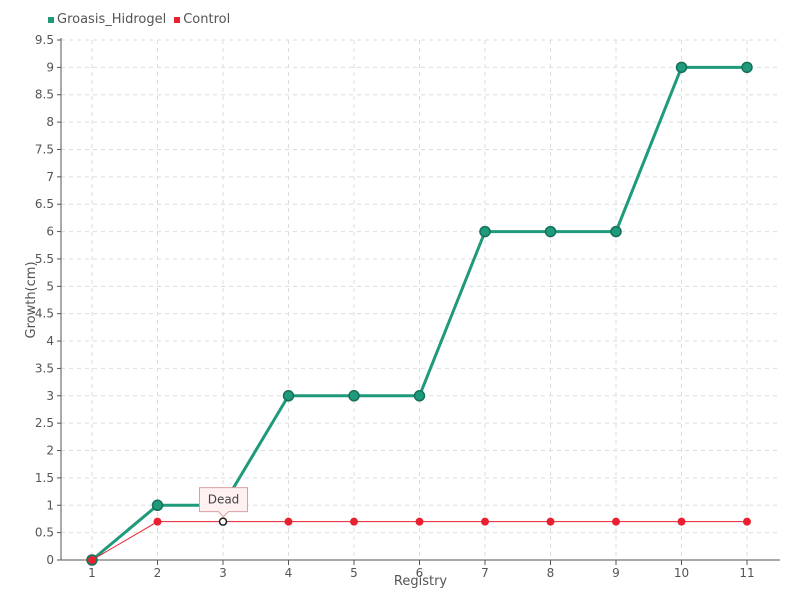 This screenshot has height=600, width=800. I want to click on x-tick-label: 1, so click(92, 573).